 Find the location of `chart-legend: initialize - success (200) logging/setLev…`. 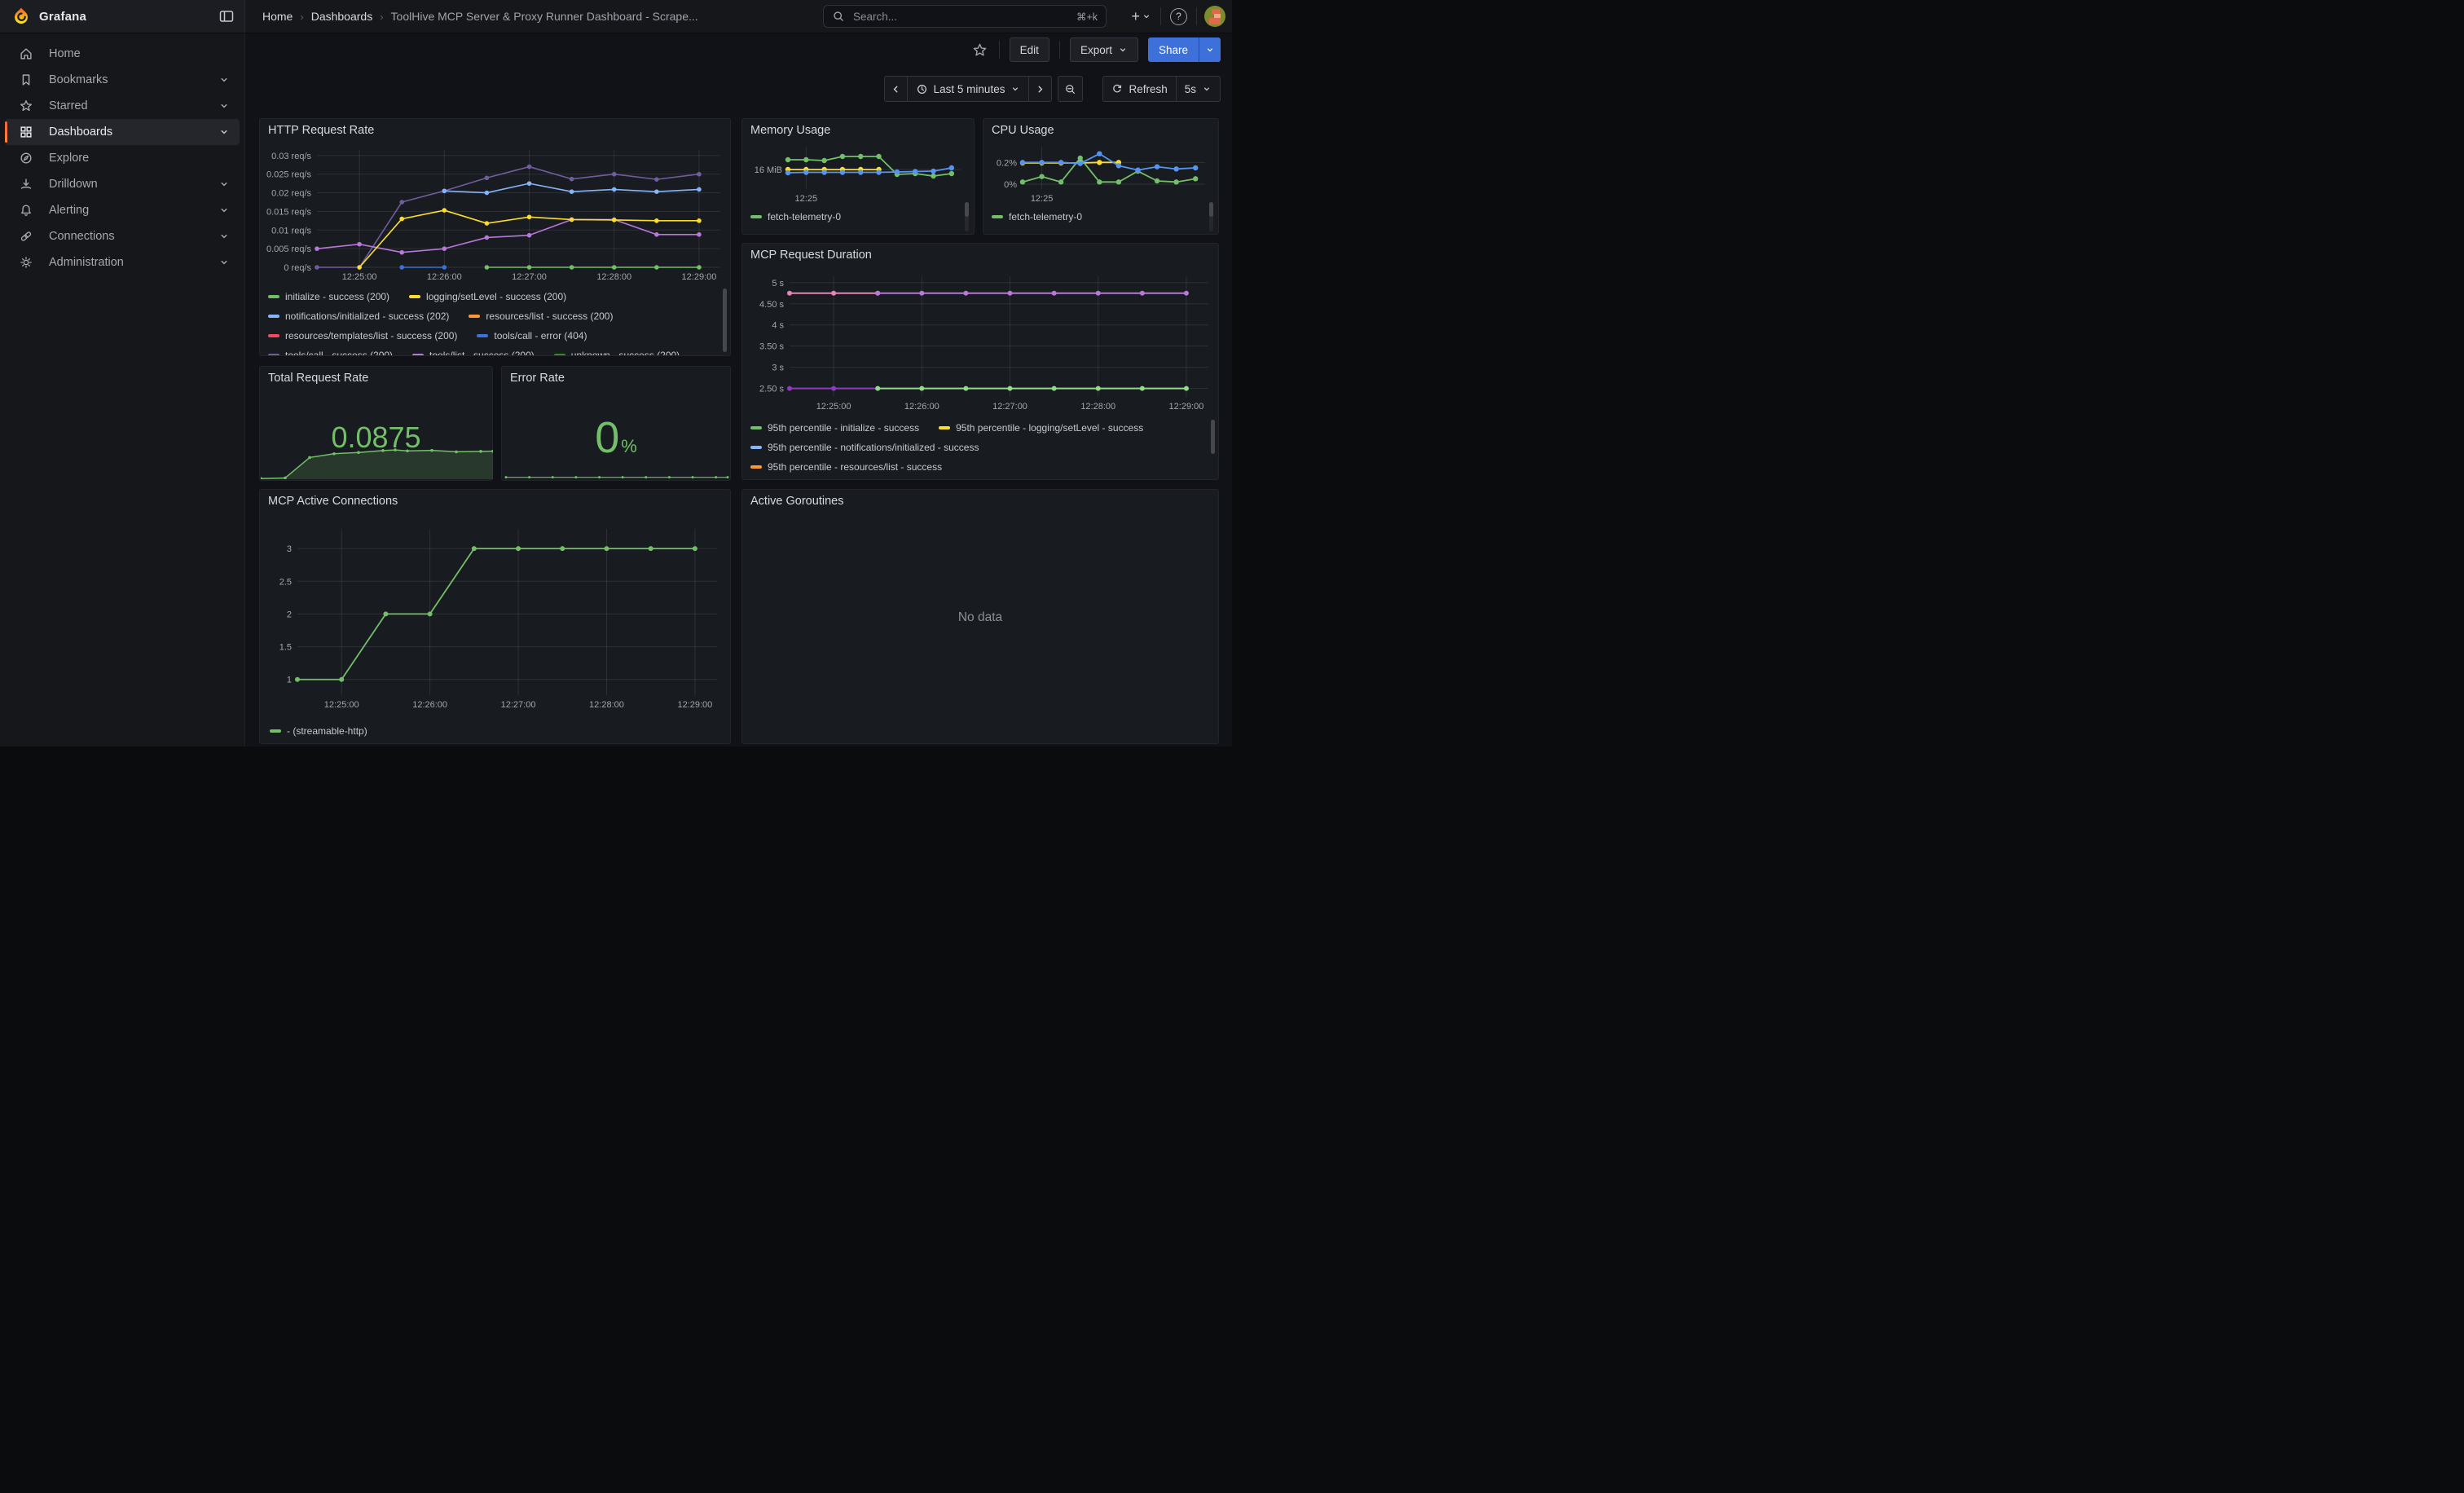

chart-legend: initialize - success (200) logging/setLev… is located at coordinates (491, 321).